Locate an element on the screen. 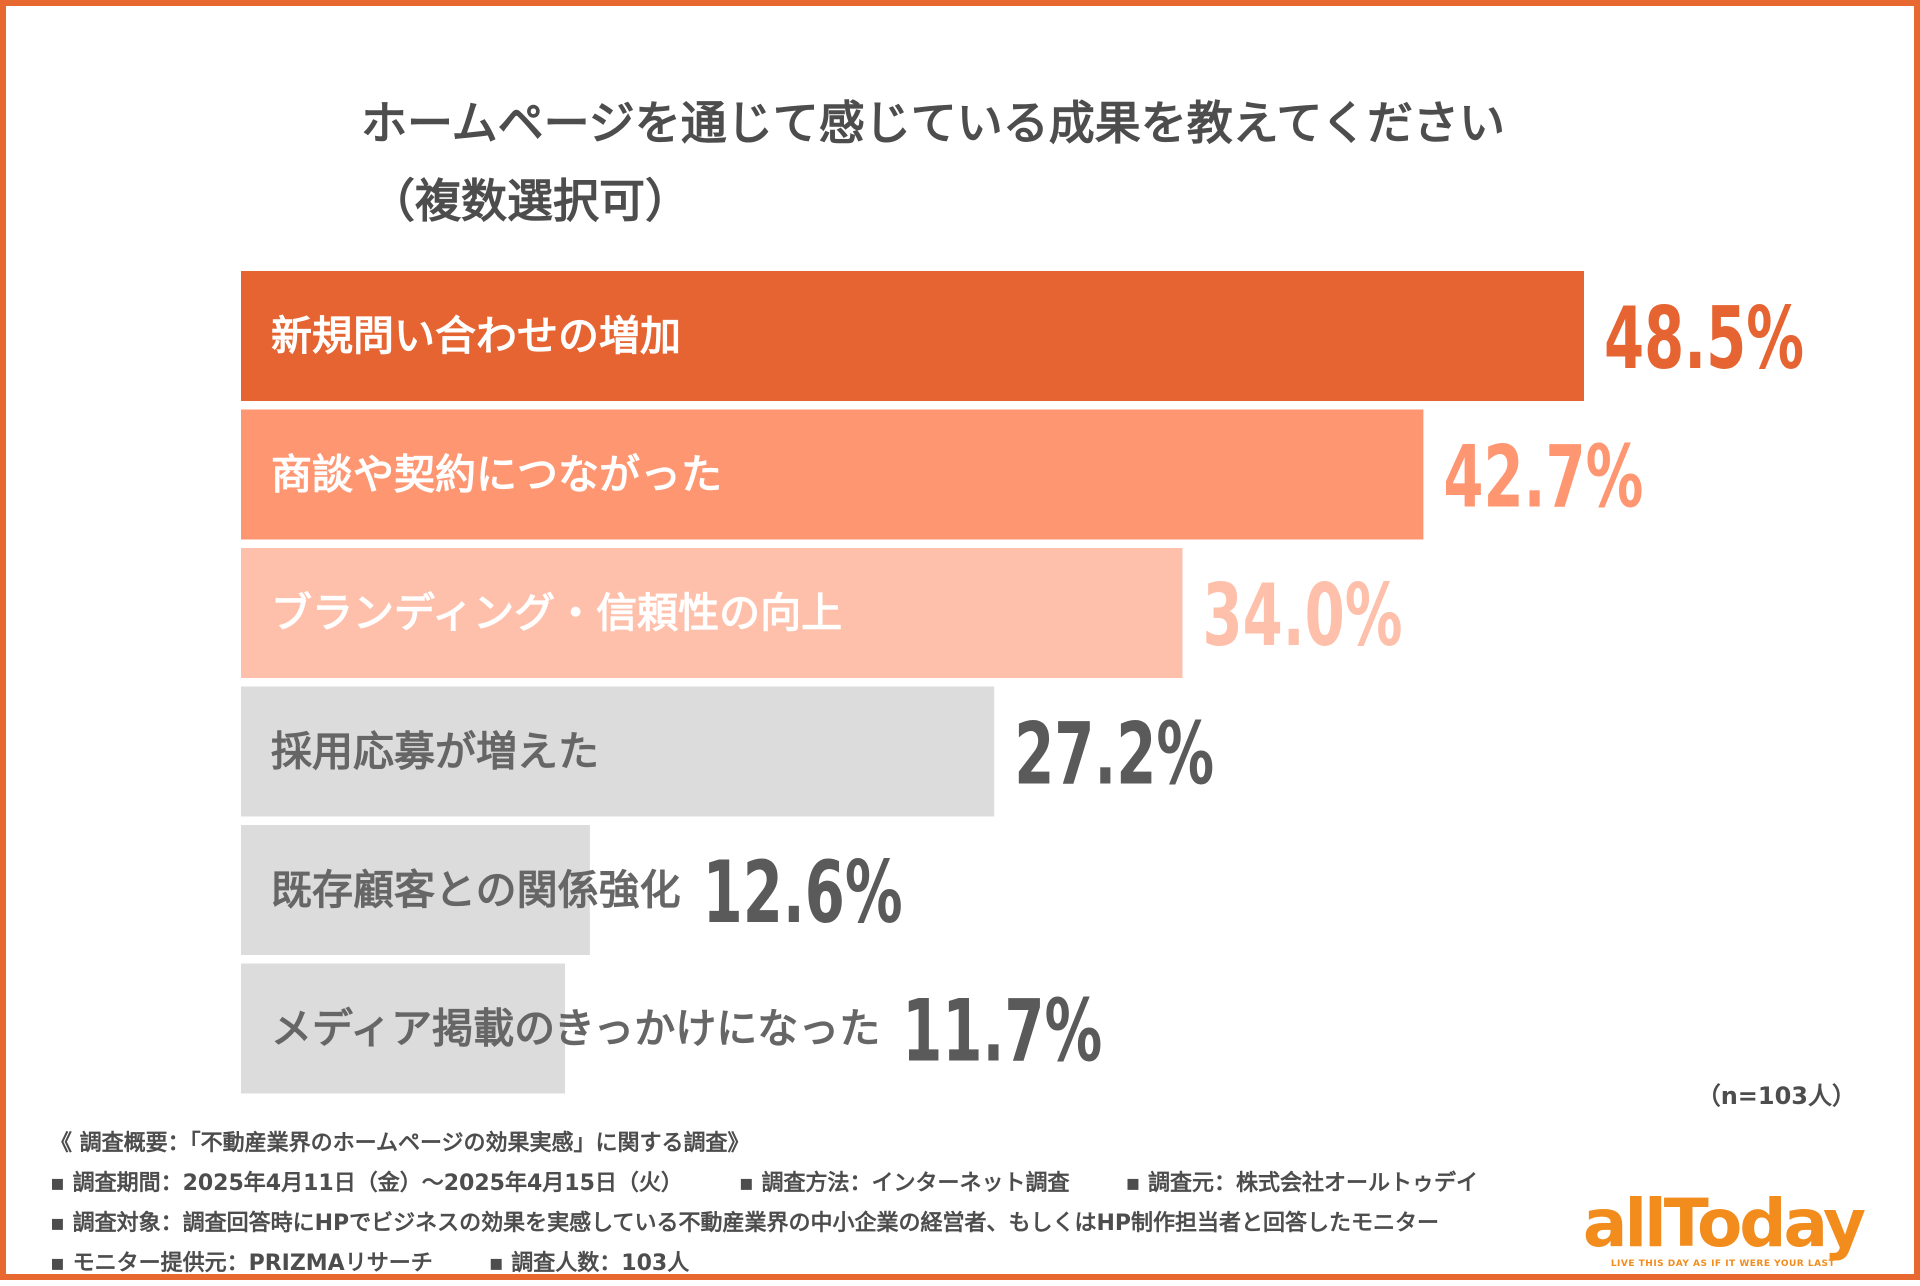 This screenshot has width=1920, height=1286. chart-title-line2: （複数選択可） is located at coordinates (530, 201).